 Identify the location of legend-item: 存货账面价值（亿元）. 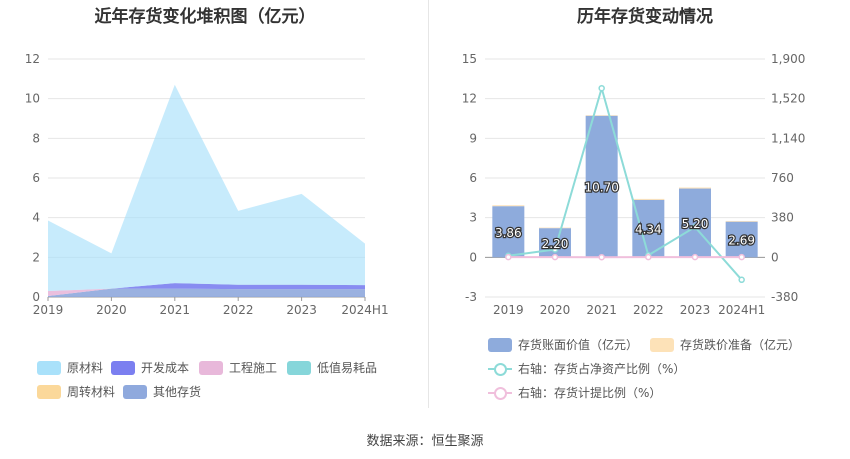
(563, 344).